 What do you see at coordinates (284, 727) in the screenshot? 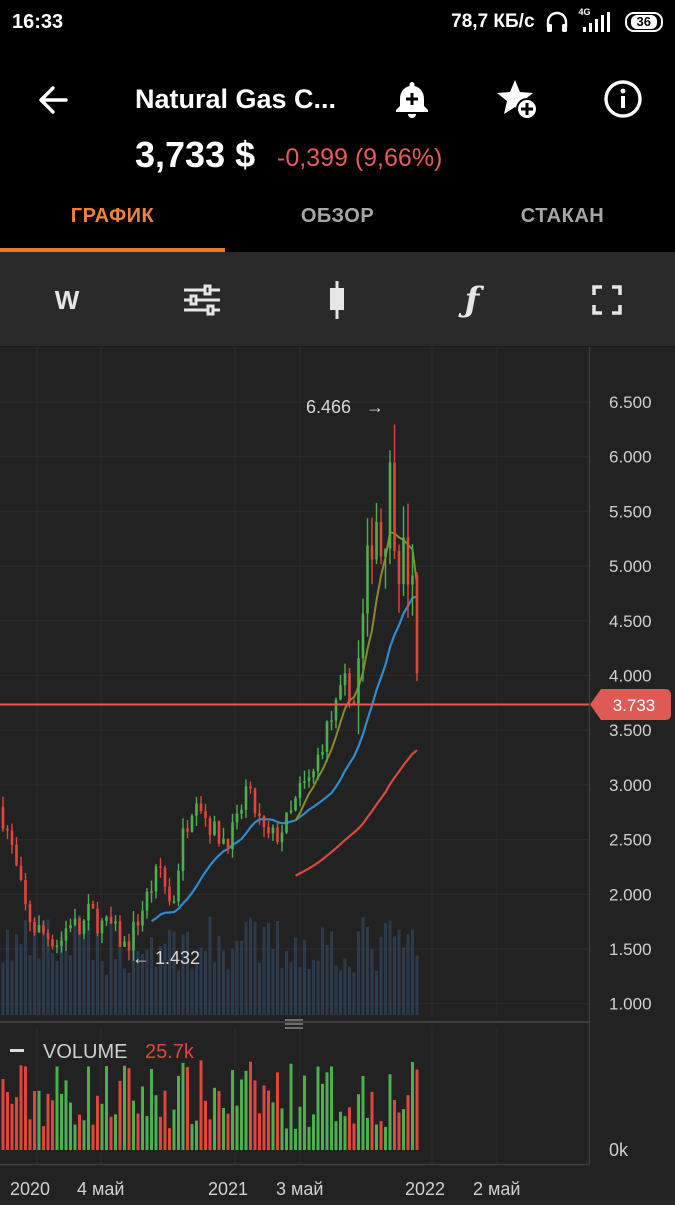
I see `moving-averages` at bounding box center [284, 727].